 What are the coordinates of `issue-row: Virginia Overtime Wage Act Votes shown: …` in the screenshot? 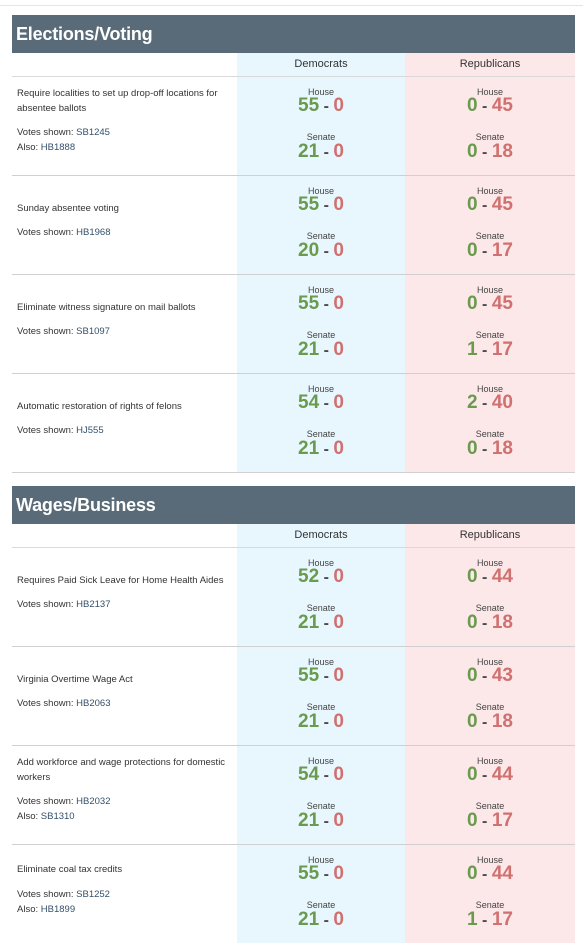 It's located at (293, 696).